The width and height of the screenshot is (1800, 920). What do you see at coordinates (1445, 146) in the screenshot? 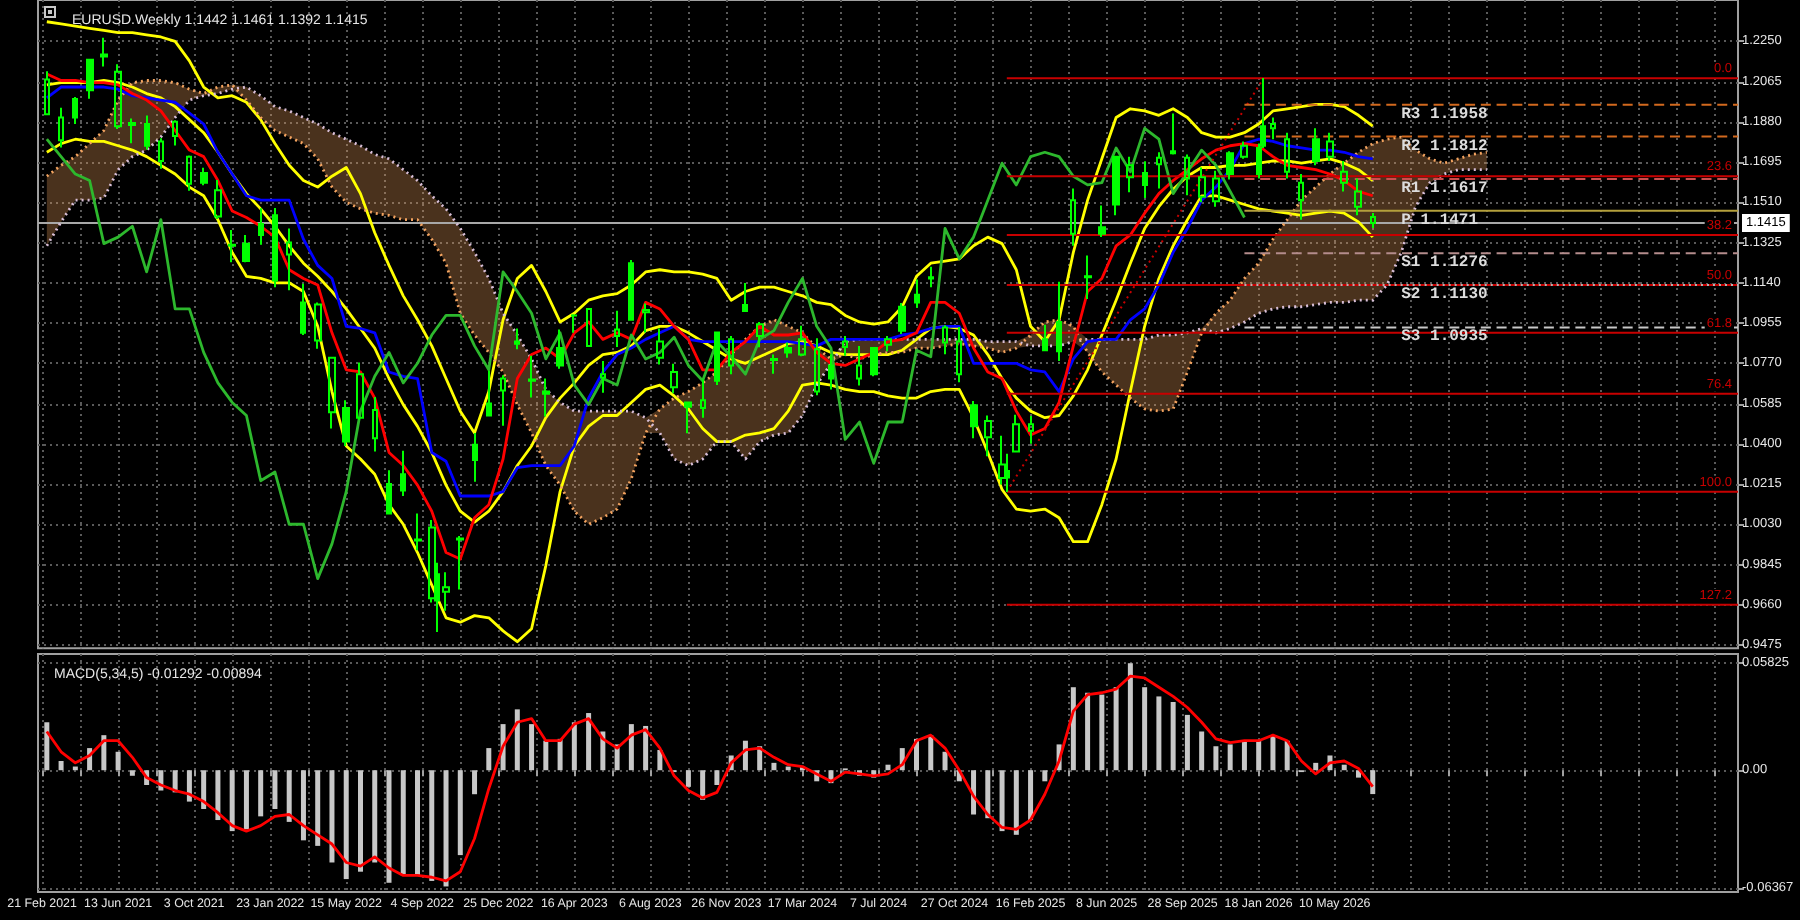
I see `annotation: R2 1.1812` at bounding box center [1445, 146].